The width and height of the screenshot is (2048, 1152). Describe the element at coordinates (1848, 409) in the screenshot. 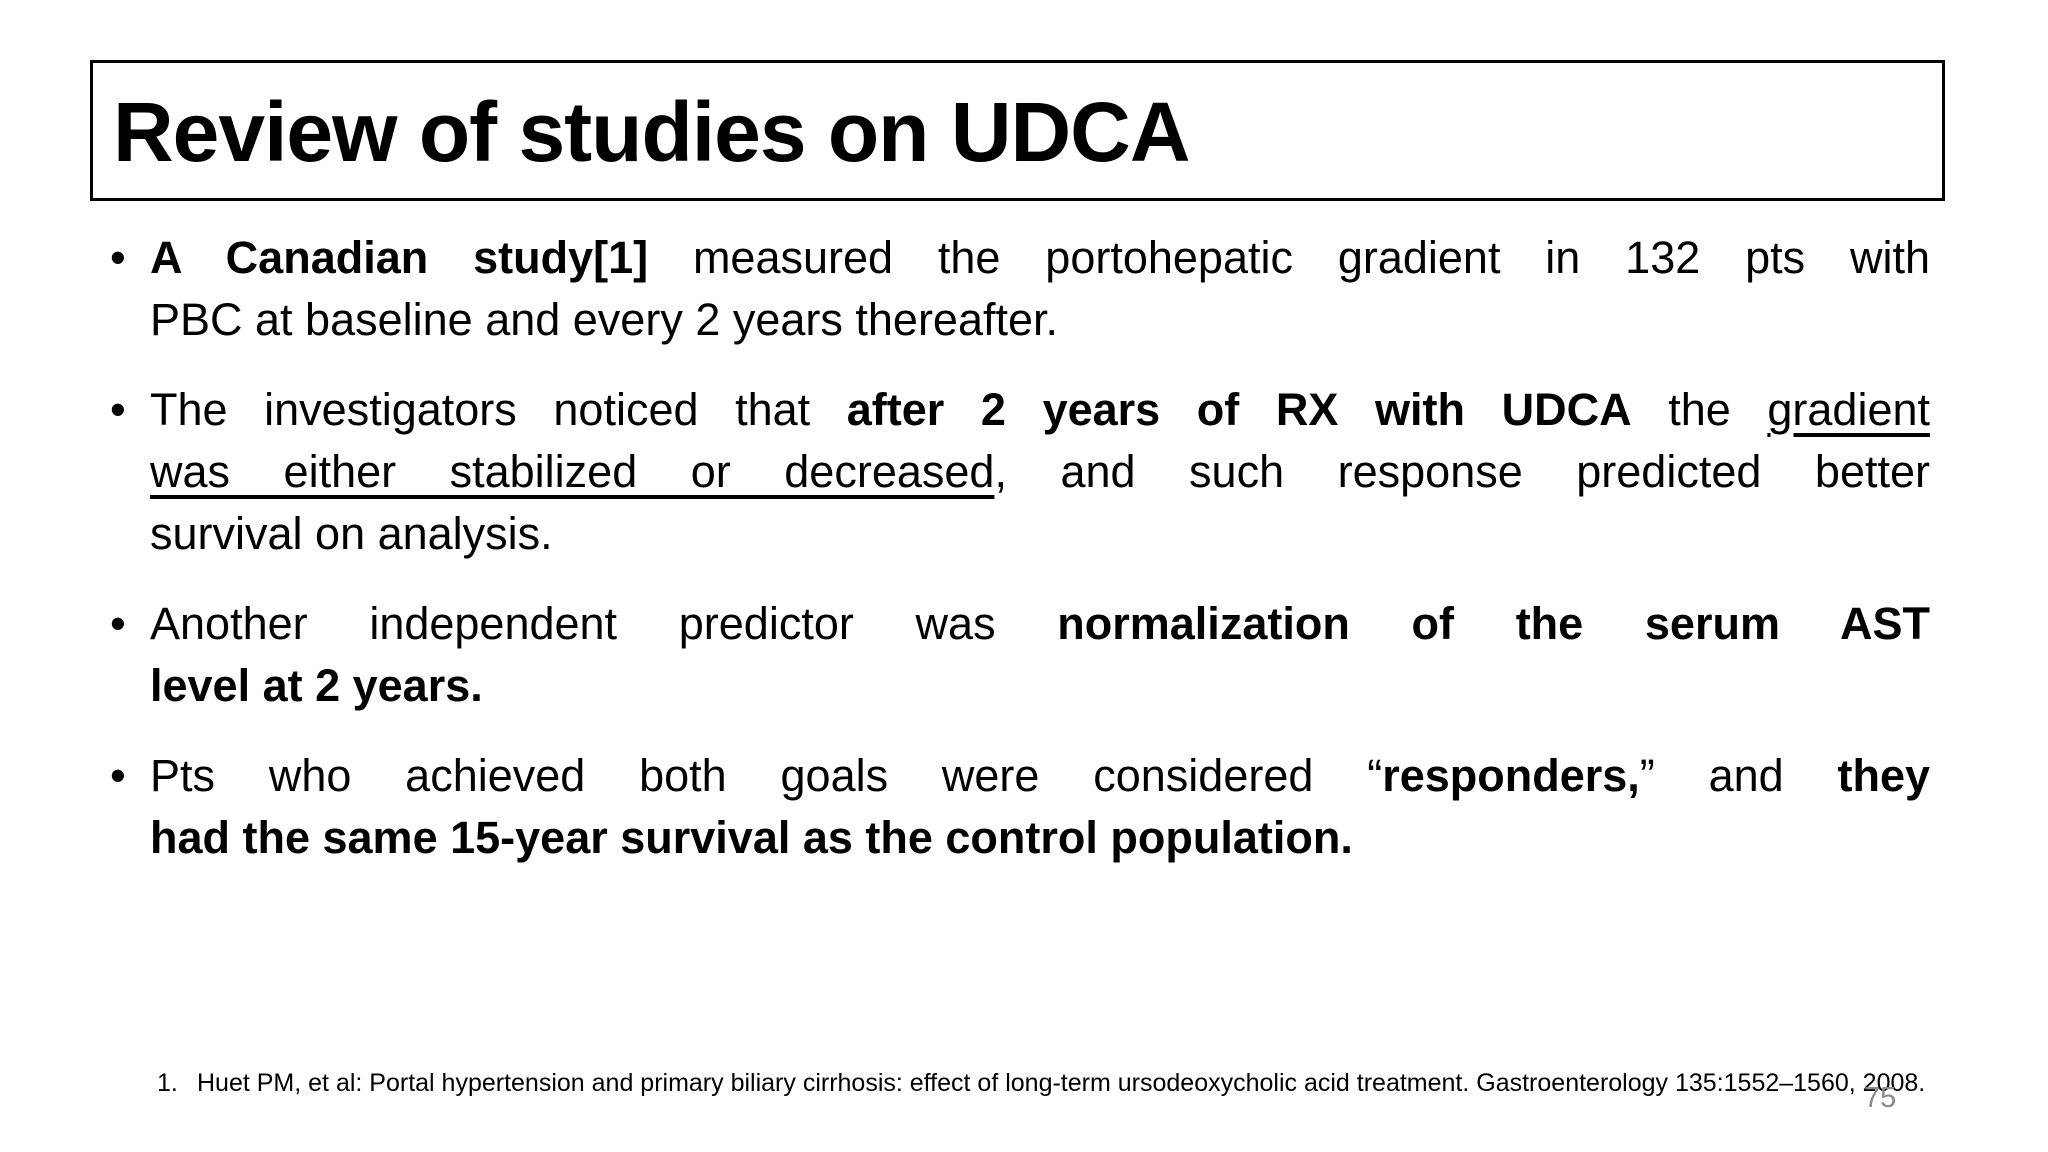

I see `text-segment: gradient` at that location.